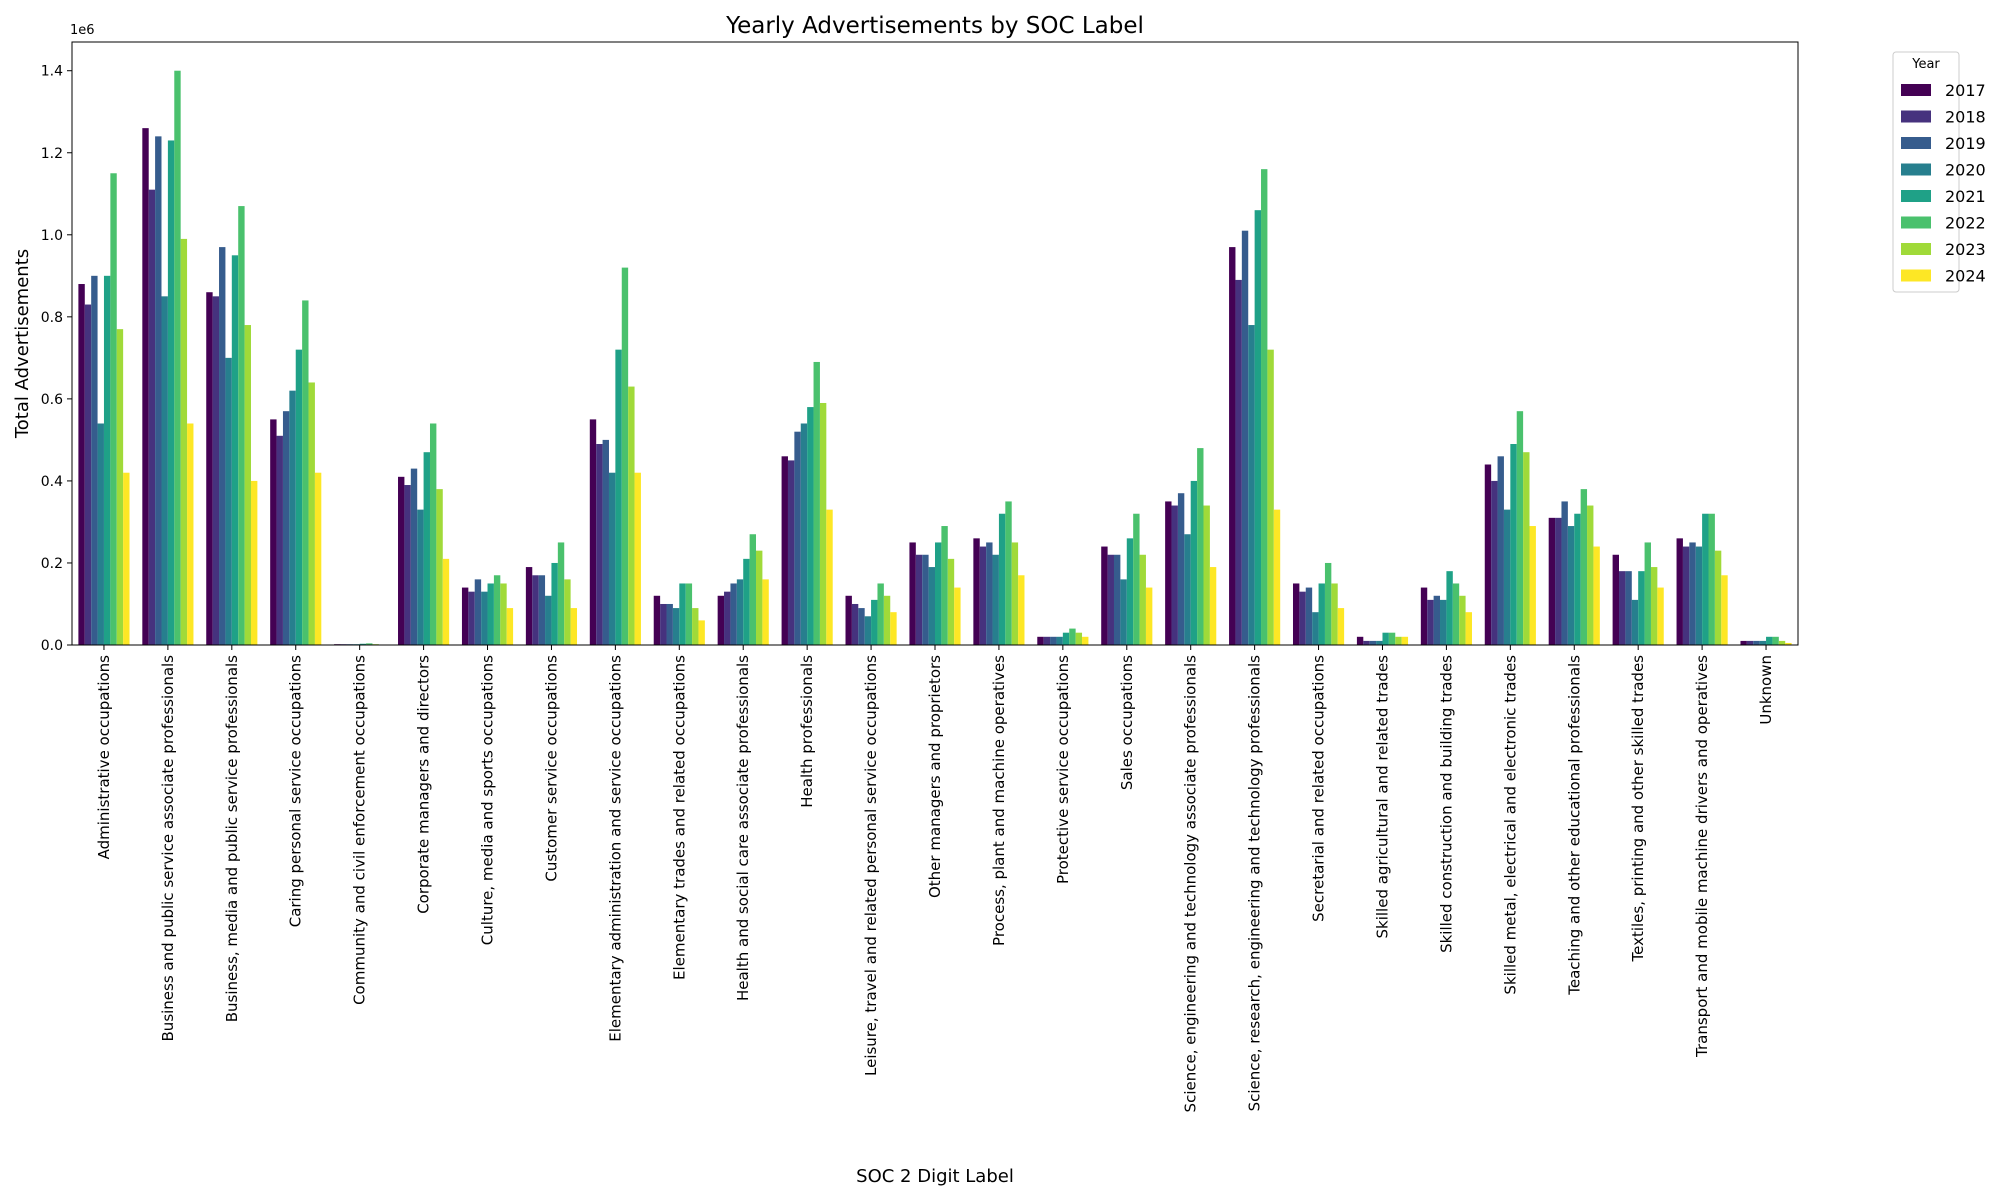  What do you see at coordinates (22, 344) in the screenshot?
I see `y-axis-label: Total Advertisements` at bounding box center [22, 344].